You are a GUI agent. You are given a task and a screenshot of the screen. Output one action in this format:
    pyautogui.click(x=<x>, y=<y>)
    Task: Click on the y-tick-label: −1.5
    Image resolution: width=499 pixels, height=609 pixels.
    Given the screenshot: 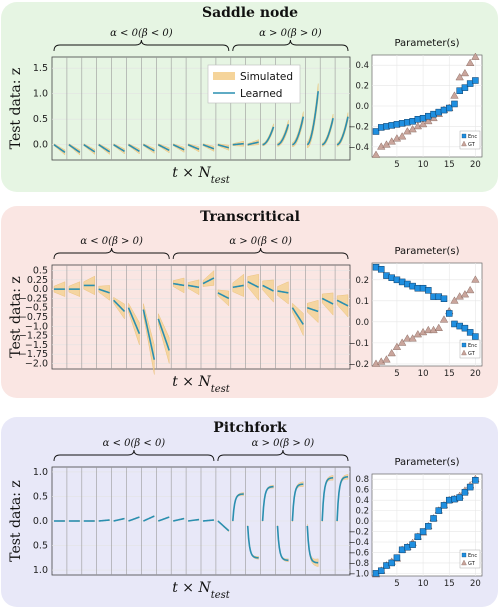 What is the action you would take?
    pyautogui.click(x=36, y=345)
    